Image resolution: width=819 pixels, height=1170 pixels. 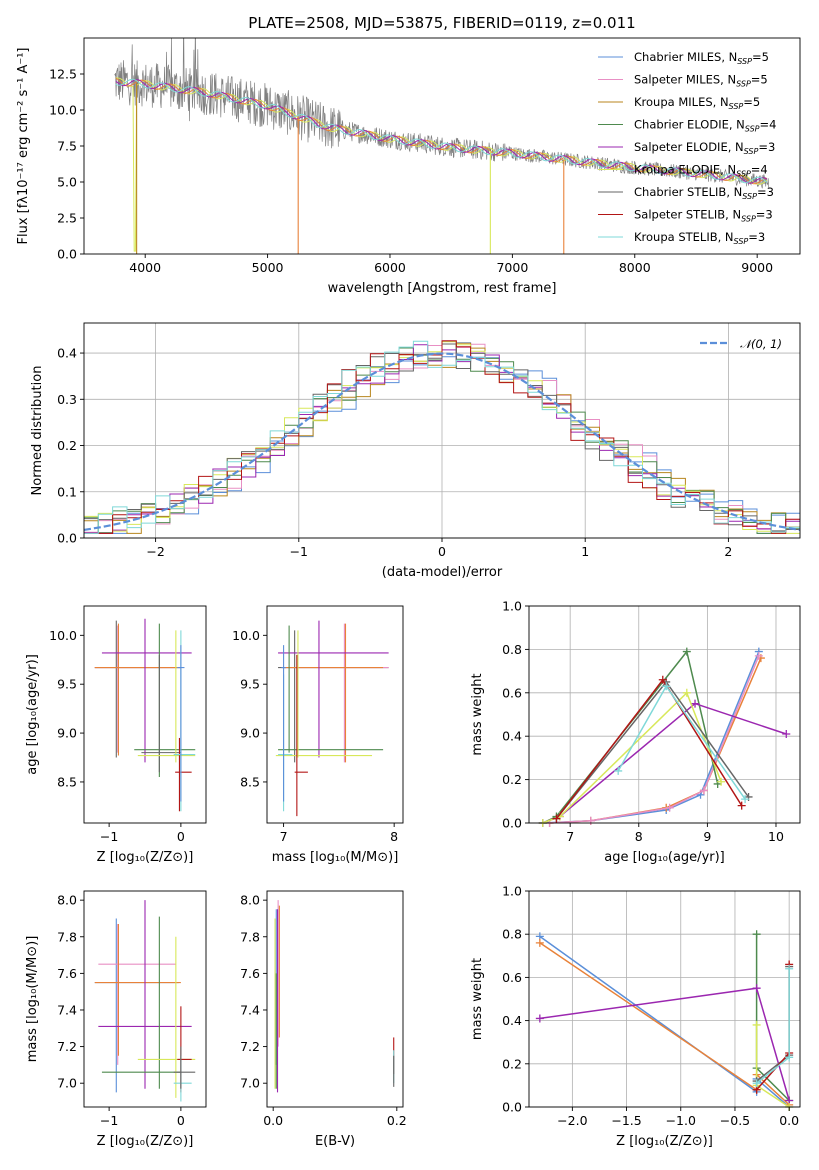 What do you see at coordinates (635, 267) in the screenshot?
I see `x-tick-label: 8000` at bounding box center [635, 267].